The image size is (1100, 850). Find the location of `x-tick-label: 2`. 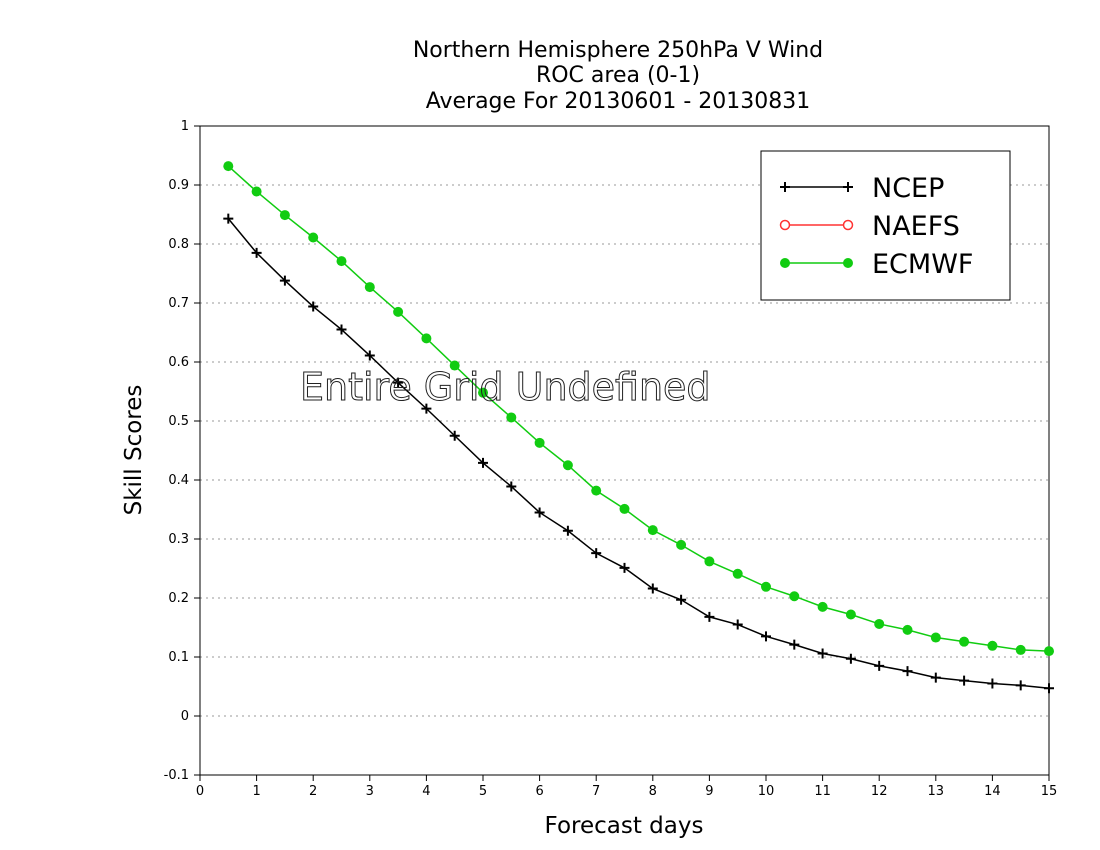

x-tick-label: 2 is located at coordinates (313, 791).